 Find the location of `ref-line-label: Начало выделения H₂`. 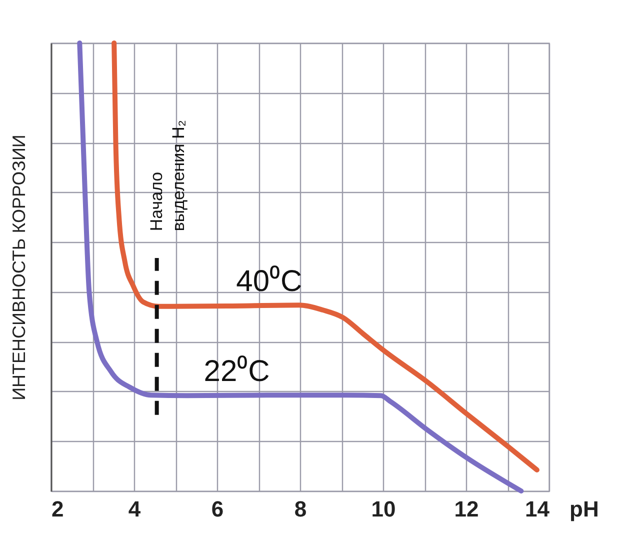

ref-line-label: Начало выделения H₂ is located at coordinates (167, 176).